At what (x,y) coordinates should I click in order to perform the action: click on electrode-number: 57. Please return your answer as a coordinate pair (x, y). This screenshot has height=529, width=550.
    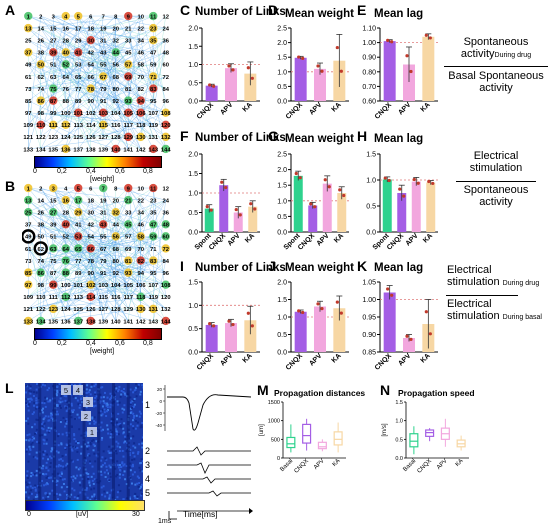
    Looking at the image, I should click on (128, 238).